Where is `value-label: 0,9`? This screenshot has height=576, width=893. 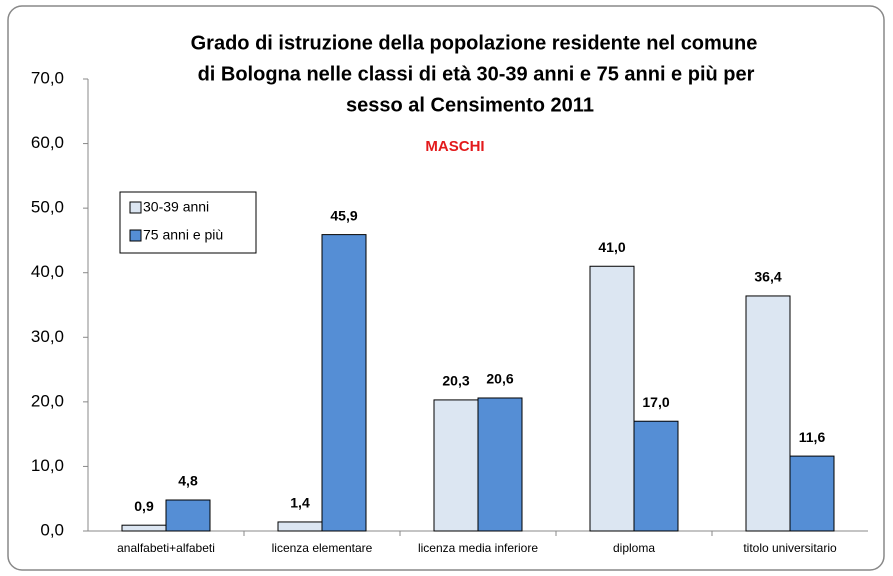
value-label: 0,9 is located at coordinates (144, 506).